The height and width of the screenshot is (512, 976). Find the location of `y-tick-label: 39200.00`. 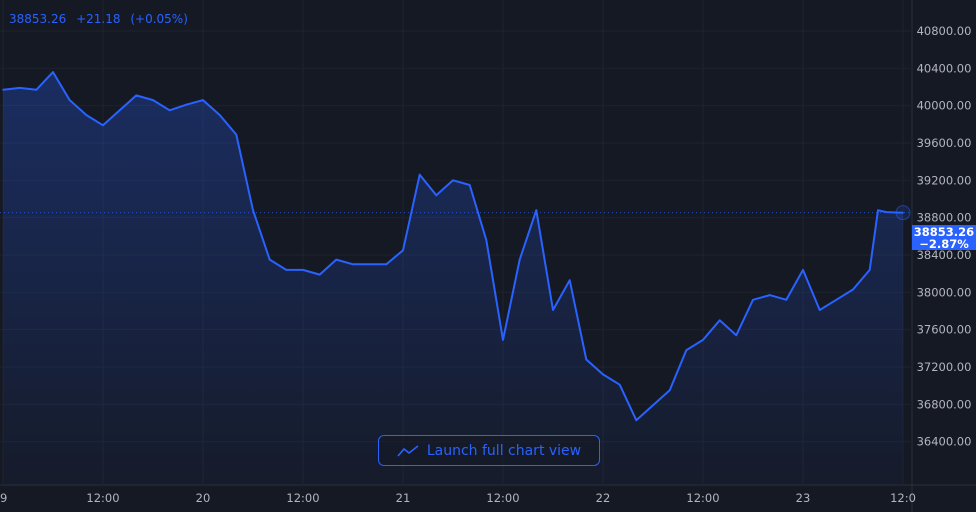

y-tick-label: 39200.00 is located at coordinates (944, 180).